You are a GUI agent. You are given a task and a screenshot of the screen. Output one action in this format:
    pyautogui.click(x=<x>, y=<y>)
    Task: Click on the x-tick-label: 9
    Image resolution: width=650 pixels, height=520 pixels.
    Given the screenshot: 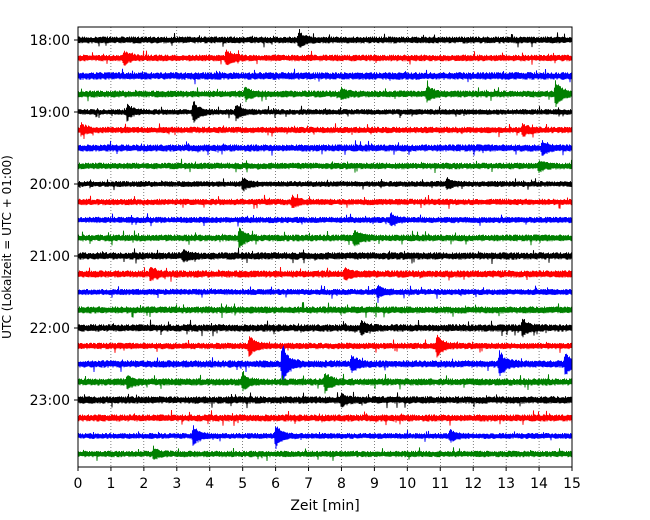 What is the action you would take?
    pyautogui.click(x=374, y=484)
    